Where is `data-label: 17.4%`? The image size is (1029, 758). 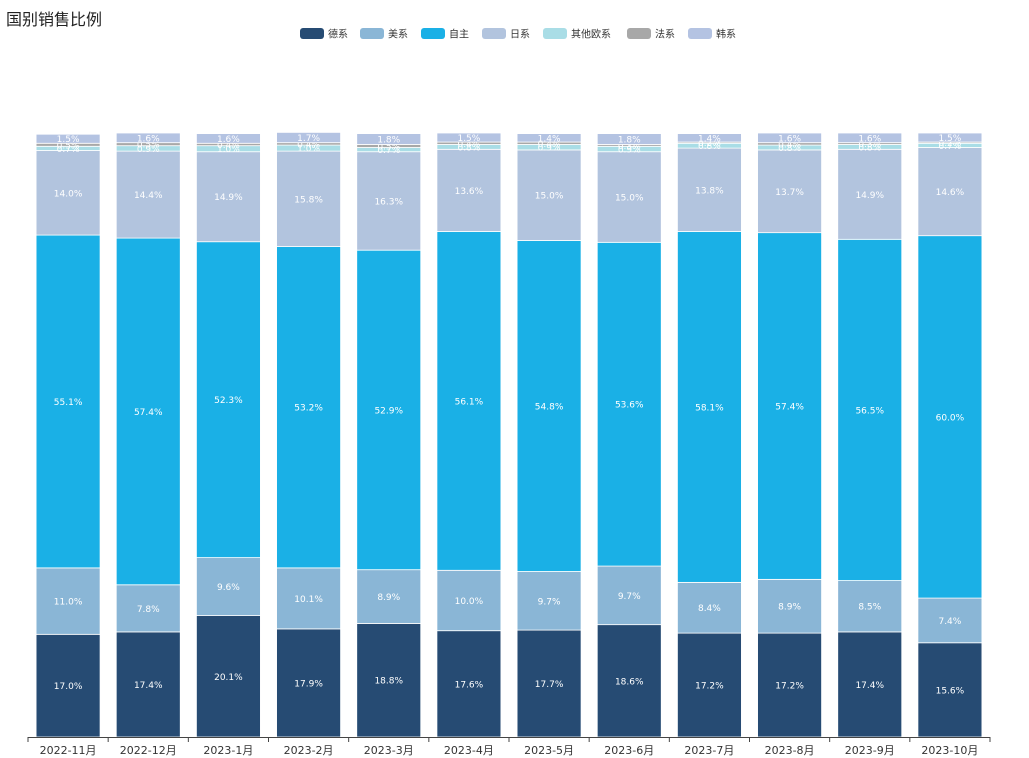 data-label: 17.4% is located at coordinates (869, 686).